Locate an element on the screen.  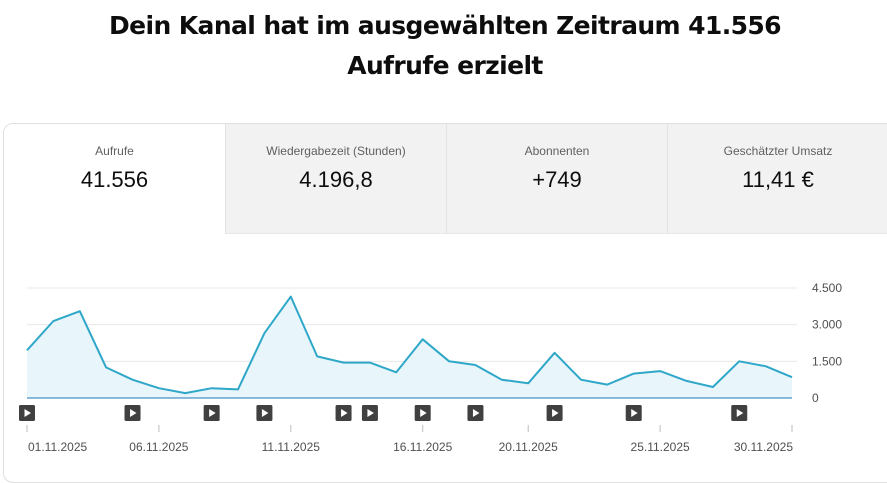
y-axis-ticks: 4.500 3.000 1.500 0 is located at coordinates (827, 343).